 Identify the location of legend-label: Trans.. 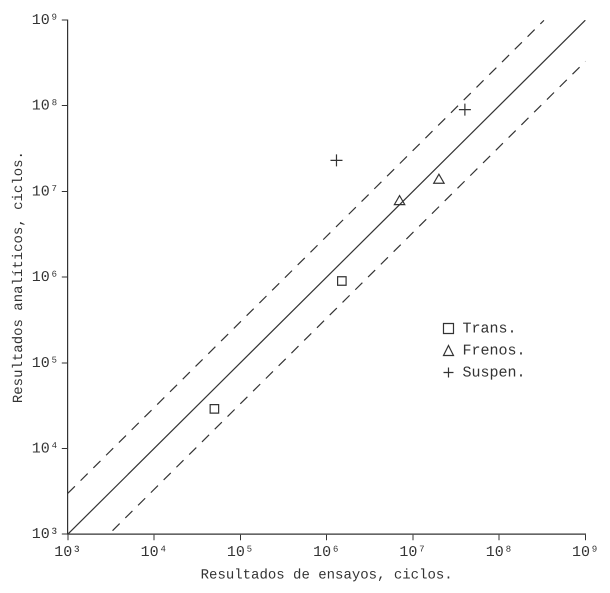
(489, 329).